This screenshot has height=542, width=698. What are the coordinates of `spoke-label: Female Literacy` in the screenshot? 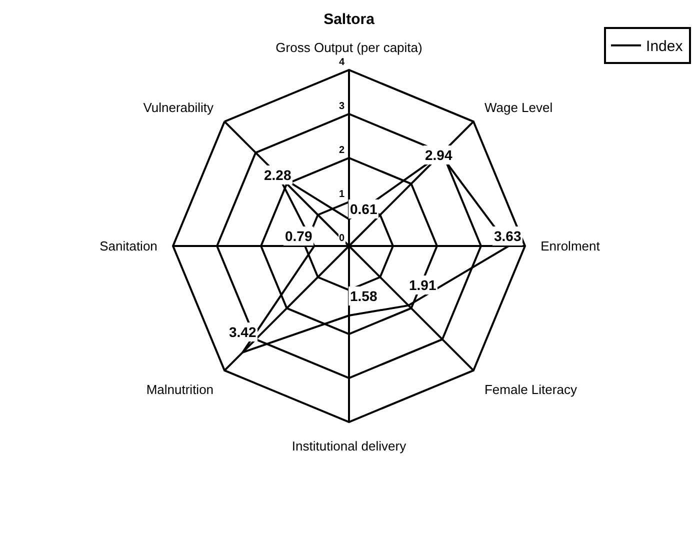 It's located at (531, 389).